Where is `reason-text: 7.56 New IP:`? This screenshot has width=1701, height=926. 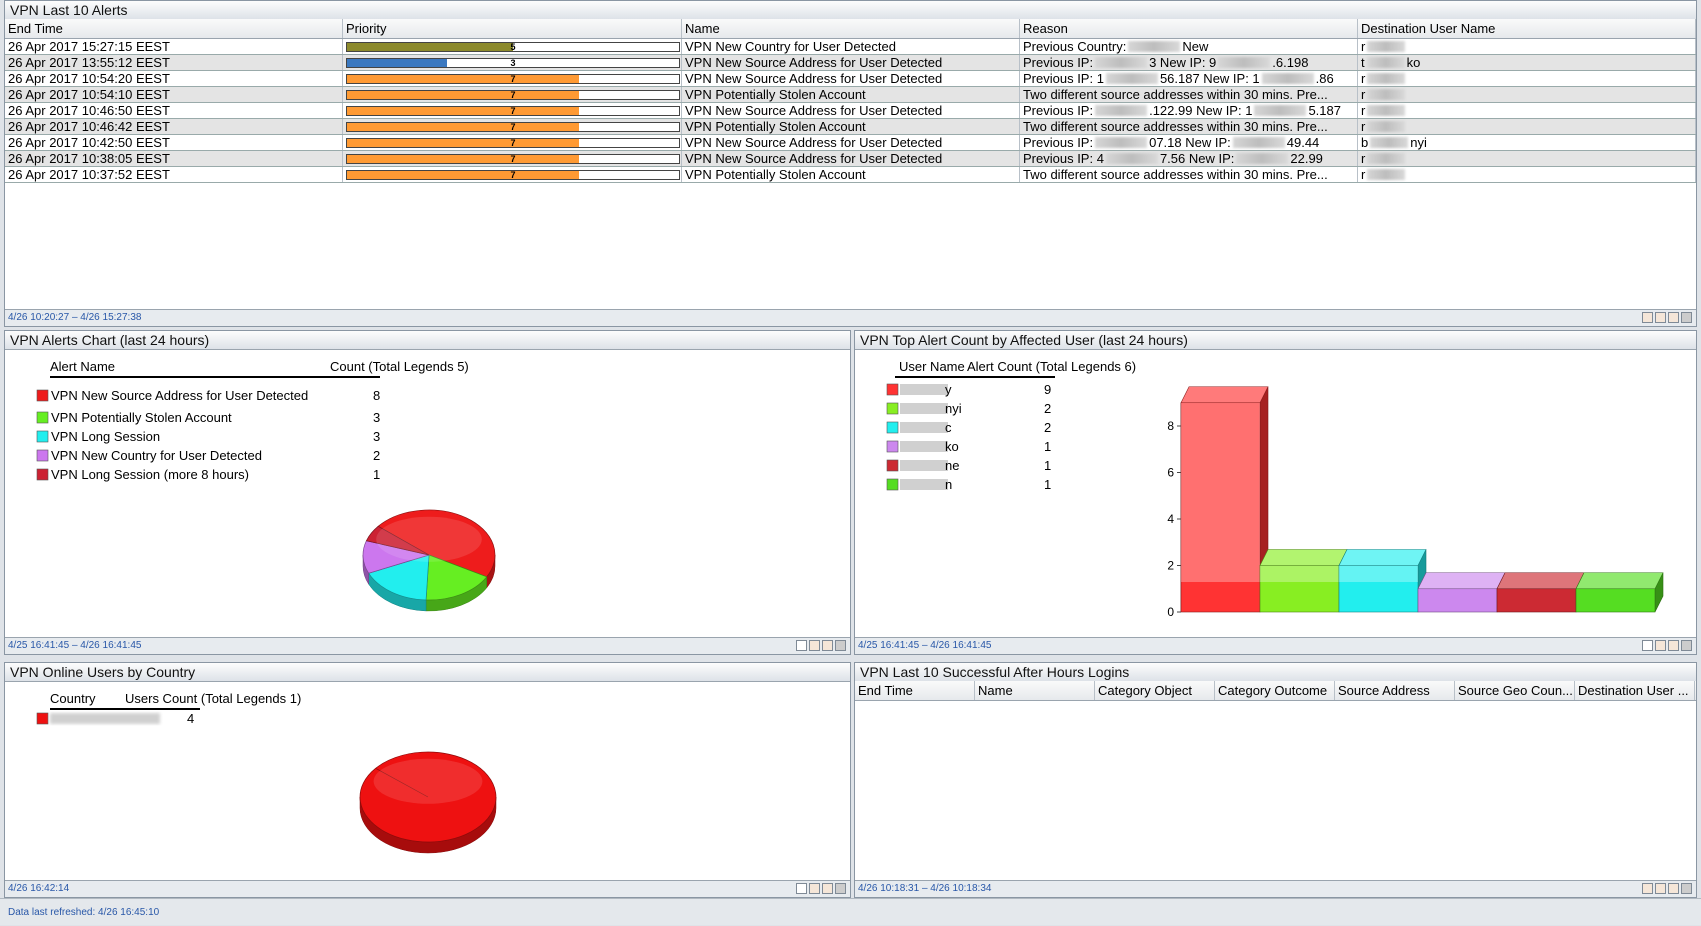
reason-text: 7.56 New IP: is located at coordinates (1197, 158).